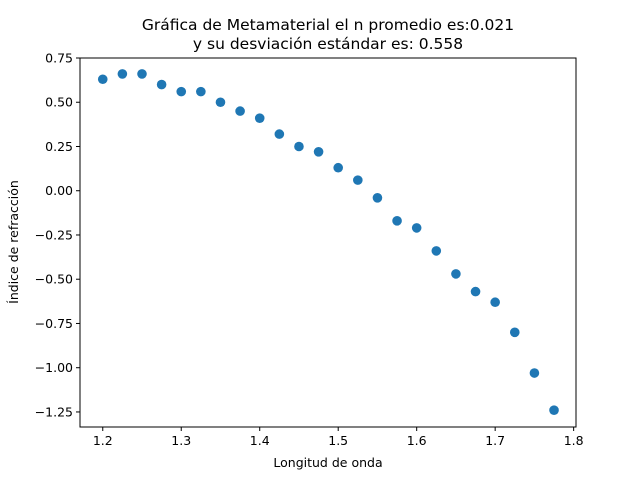  Describe the element at coordinates (54, 411) in the screenshot. I see `y-tick-label: −1.25` at that location.